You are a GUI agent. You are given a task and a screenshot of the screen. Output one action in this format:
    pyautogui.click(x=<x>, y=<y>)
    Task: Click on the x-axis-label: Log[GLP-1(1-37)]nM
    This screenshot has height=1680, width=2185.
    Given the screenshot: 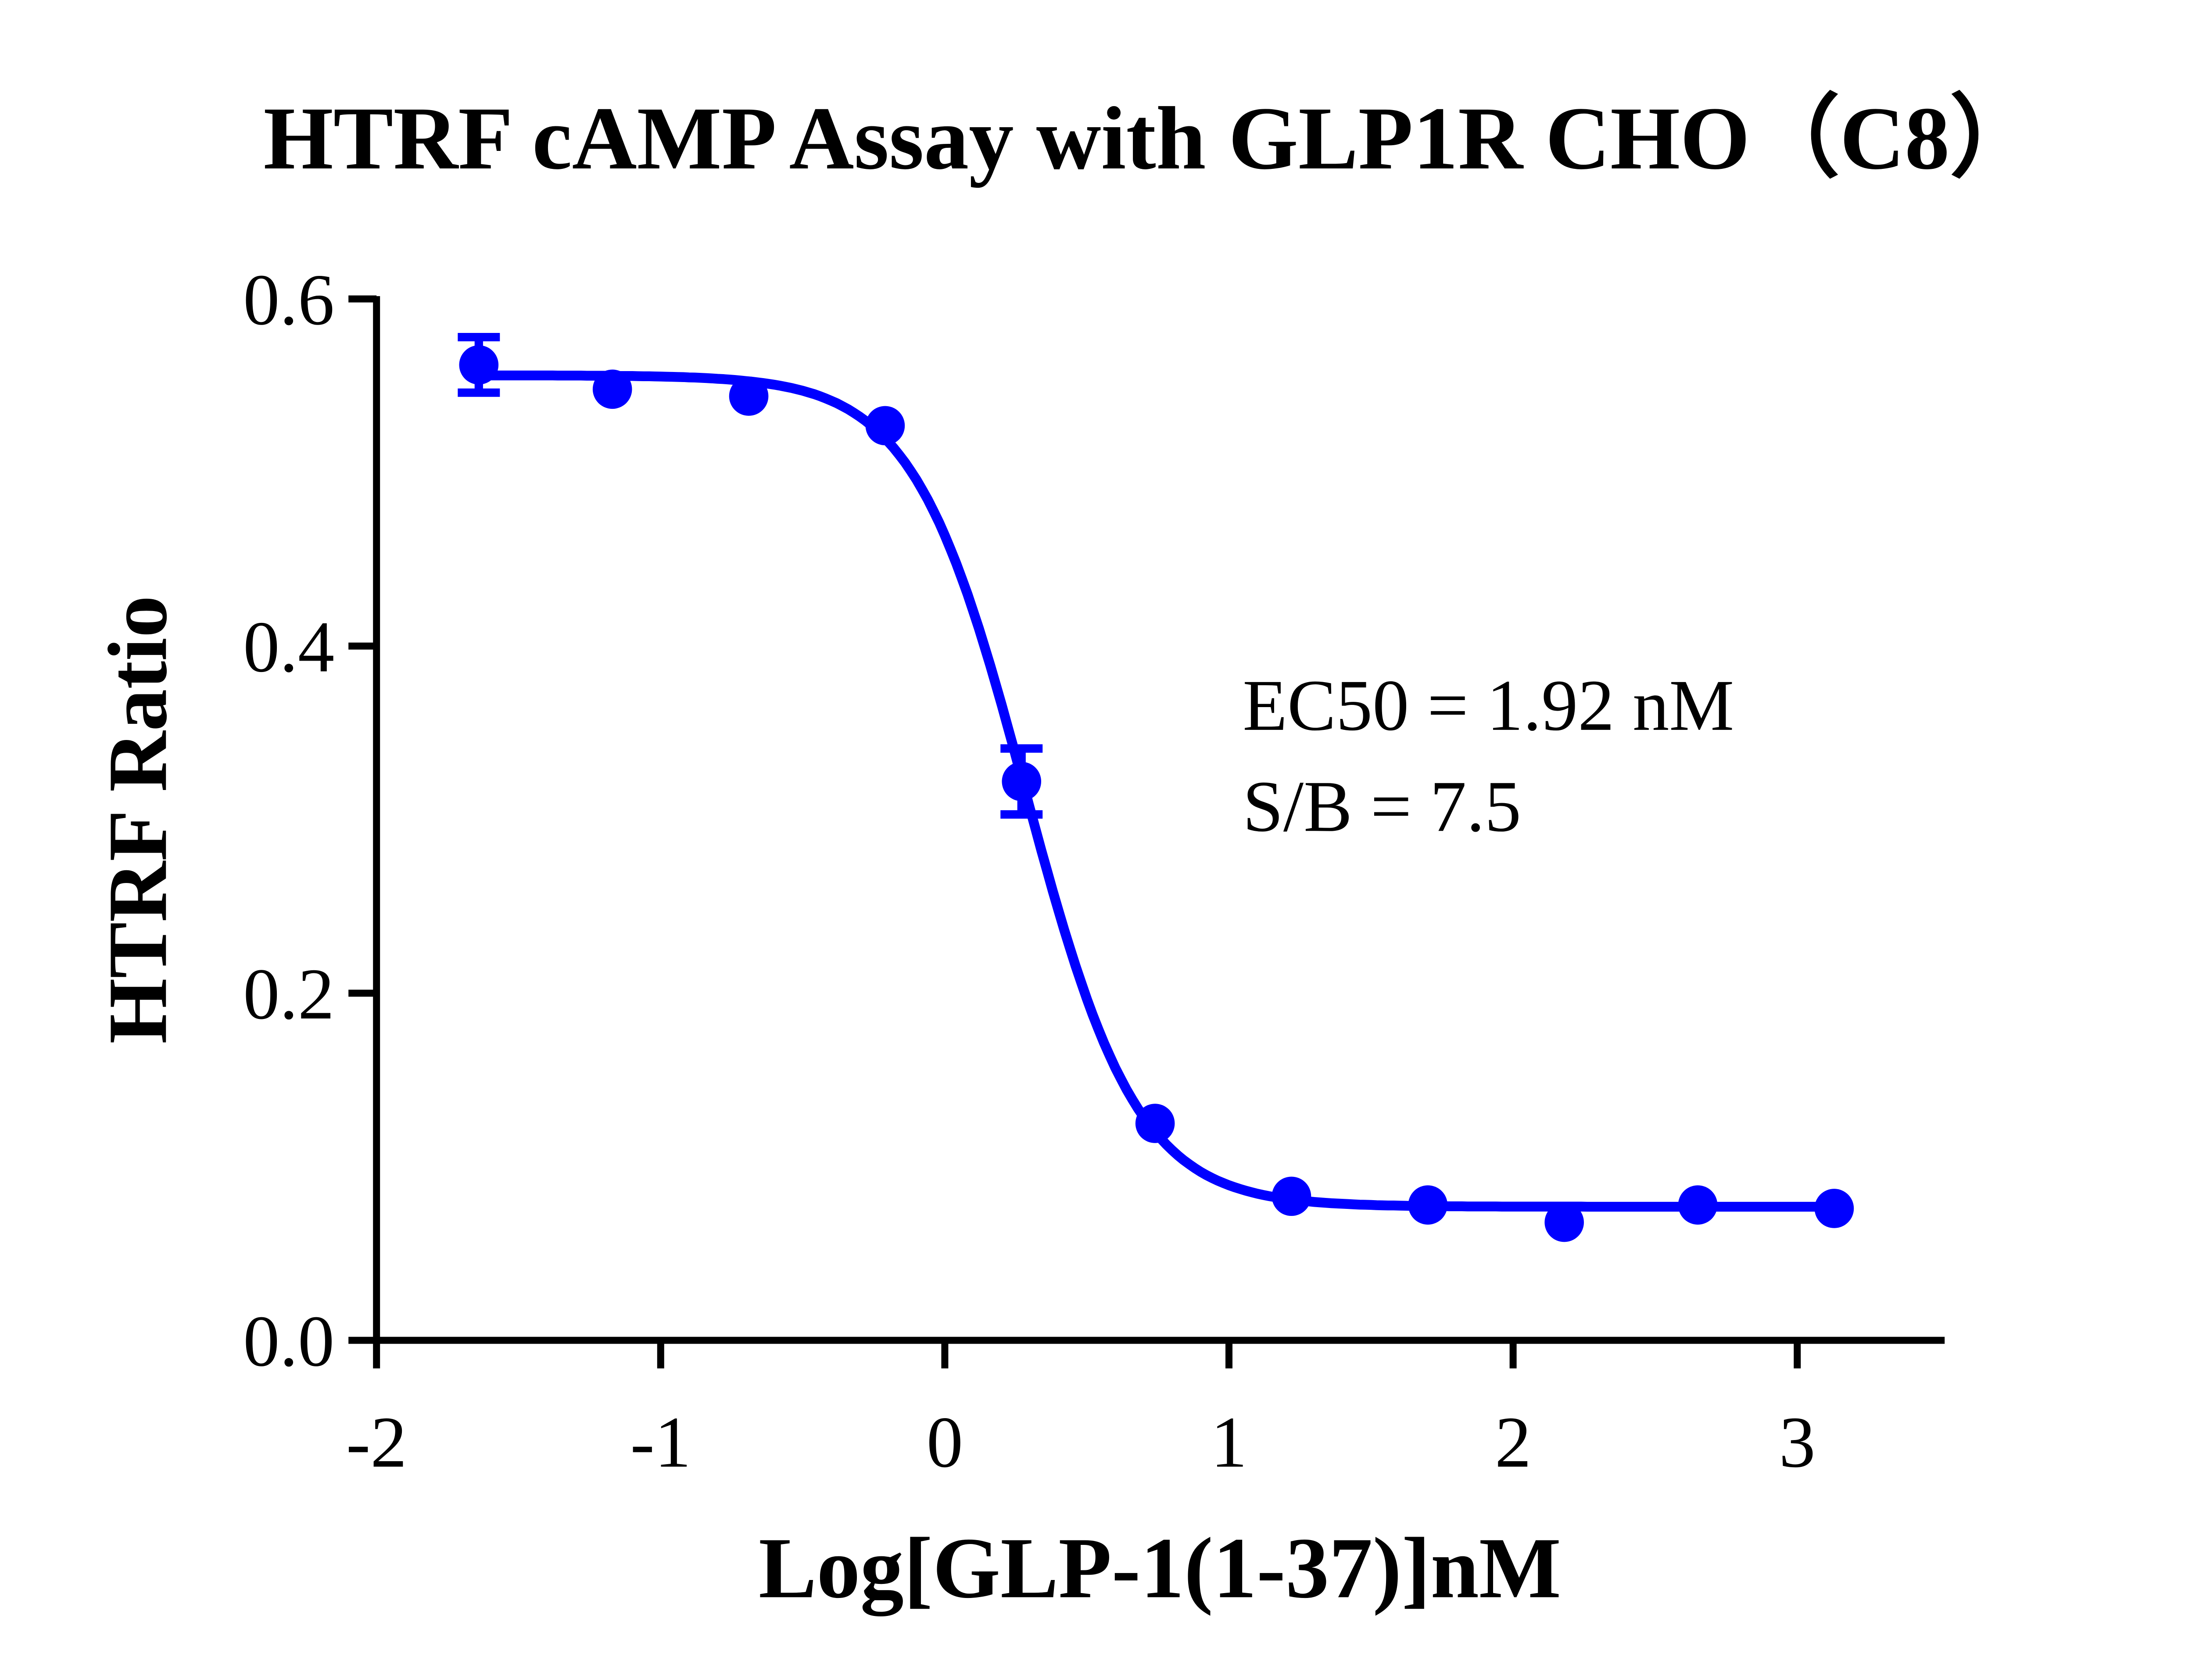 What is the action you would take?
    pyautogui.click(x=1160, y=1567)
    